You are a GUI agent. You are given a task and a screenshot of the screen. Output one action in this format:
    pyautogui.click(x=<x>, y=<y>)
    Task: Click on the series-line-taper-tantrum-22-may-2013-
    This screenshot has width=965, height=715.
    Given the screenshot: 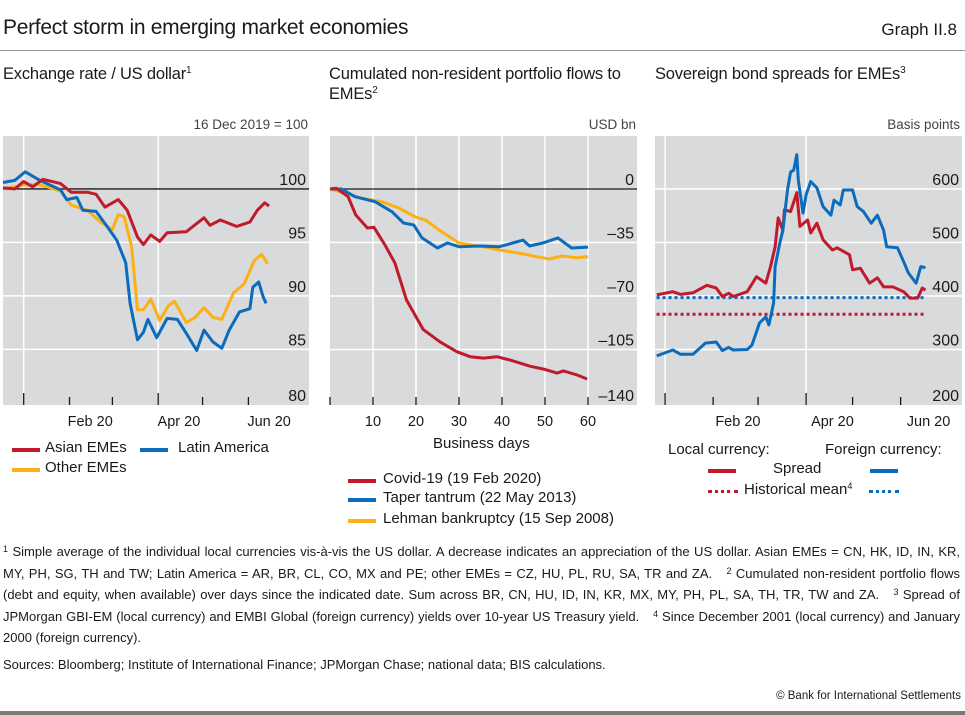 What is the action you would take?
    pyautogui.click(x=459, y=218)
    